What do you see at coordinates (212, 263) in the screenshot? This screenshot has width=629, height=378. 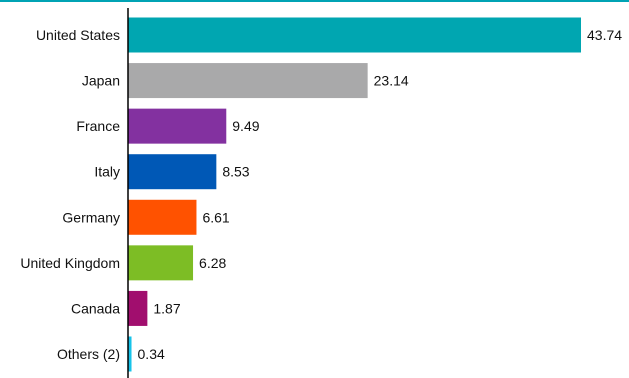 I see `value-label: 6.28` at bounding box center [212, 263].